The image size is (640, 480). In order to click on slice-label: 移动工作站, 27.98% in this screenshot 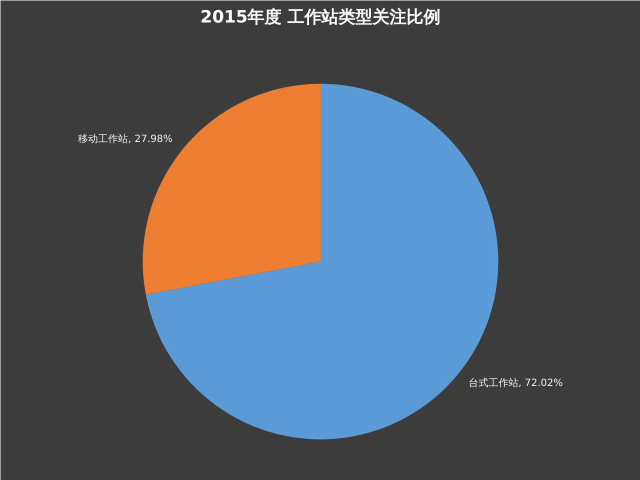, I will do `click(125, 139)`.